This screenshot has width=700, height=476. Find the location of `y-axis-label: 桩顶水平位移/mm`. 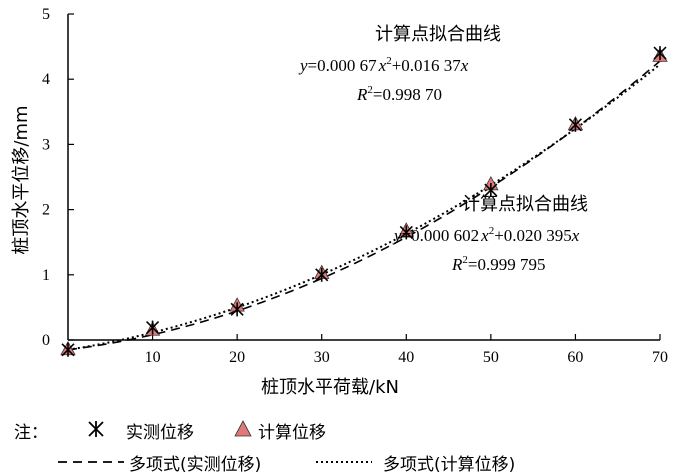

y-axis-label: 桩顶水平位移/mm is located at coordinates (21, 179).